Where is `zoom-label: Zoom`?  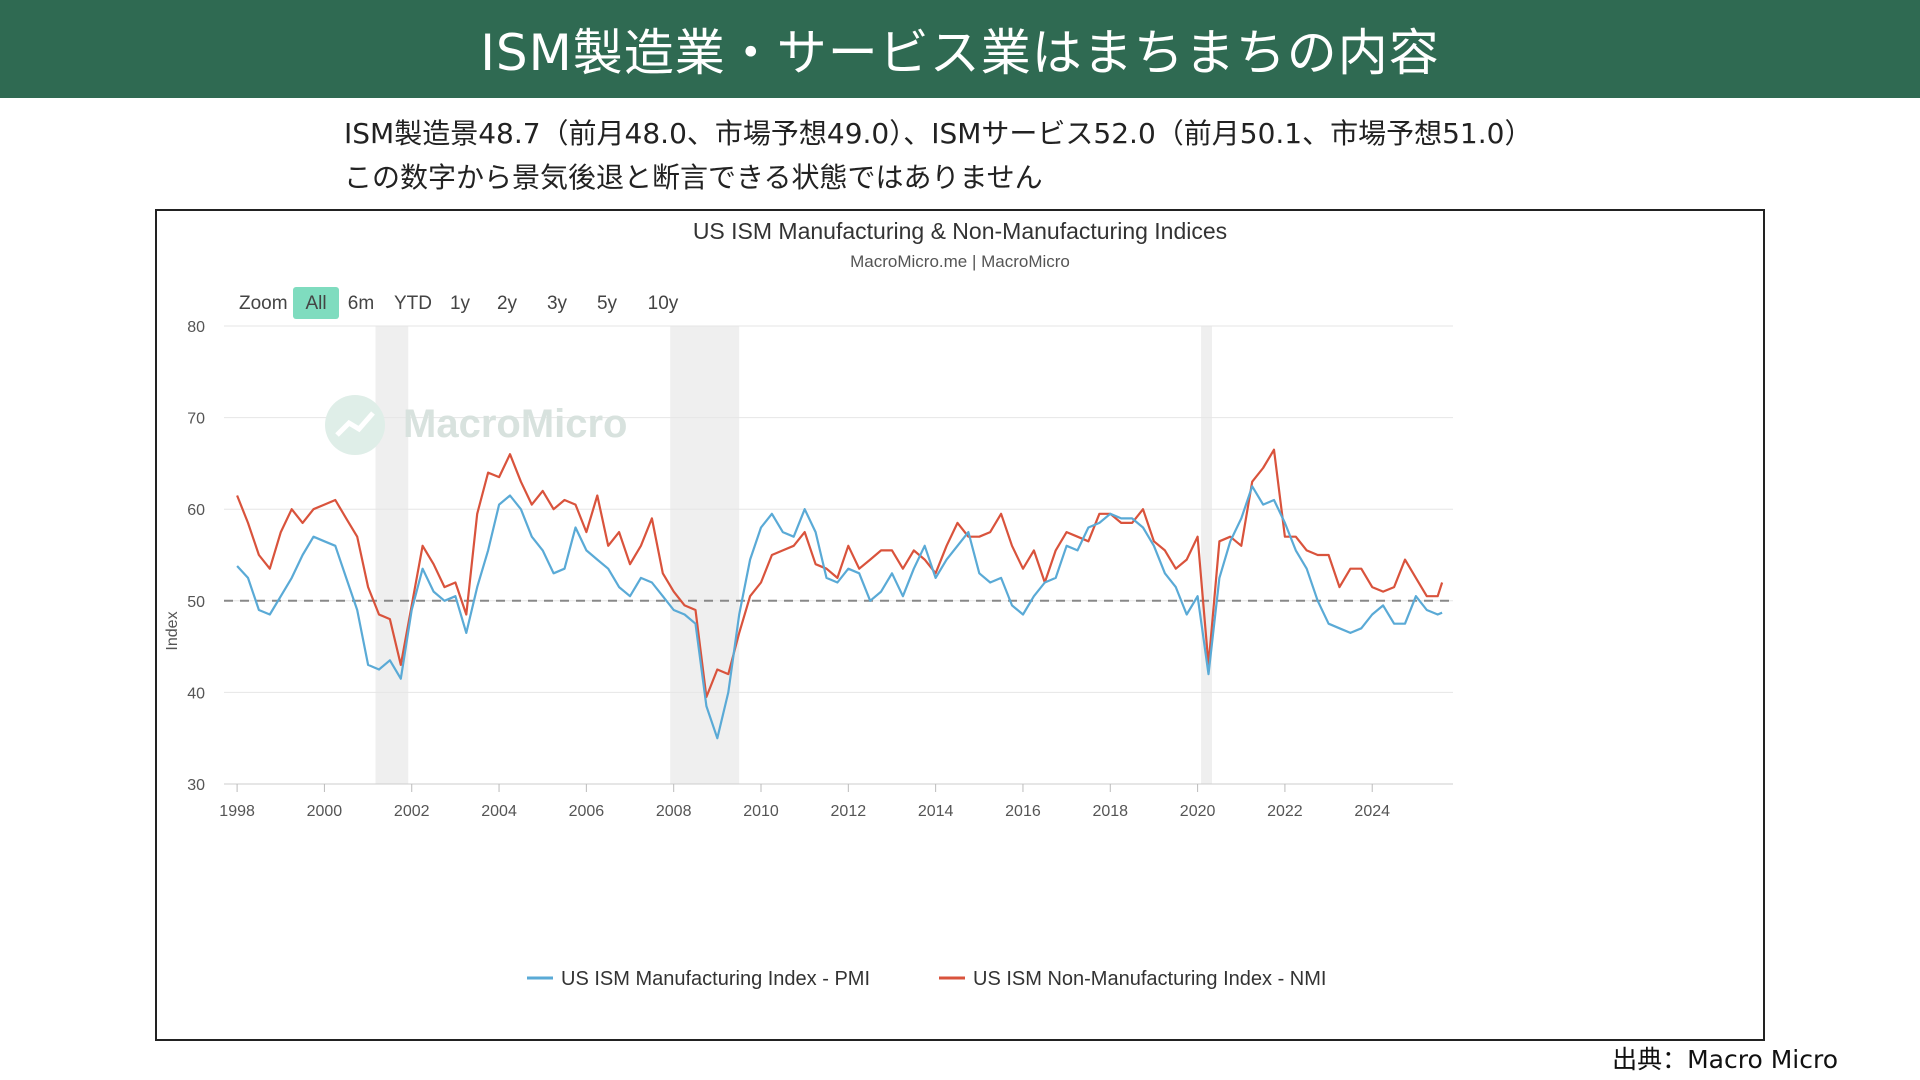
zoom-label: Zoom is located at coordinates (263, 303).